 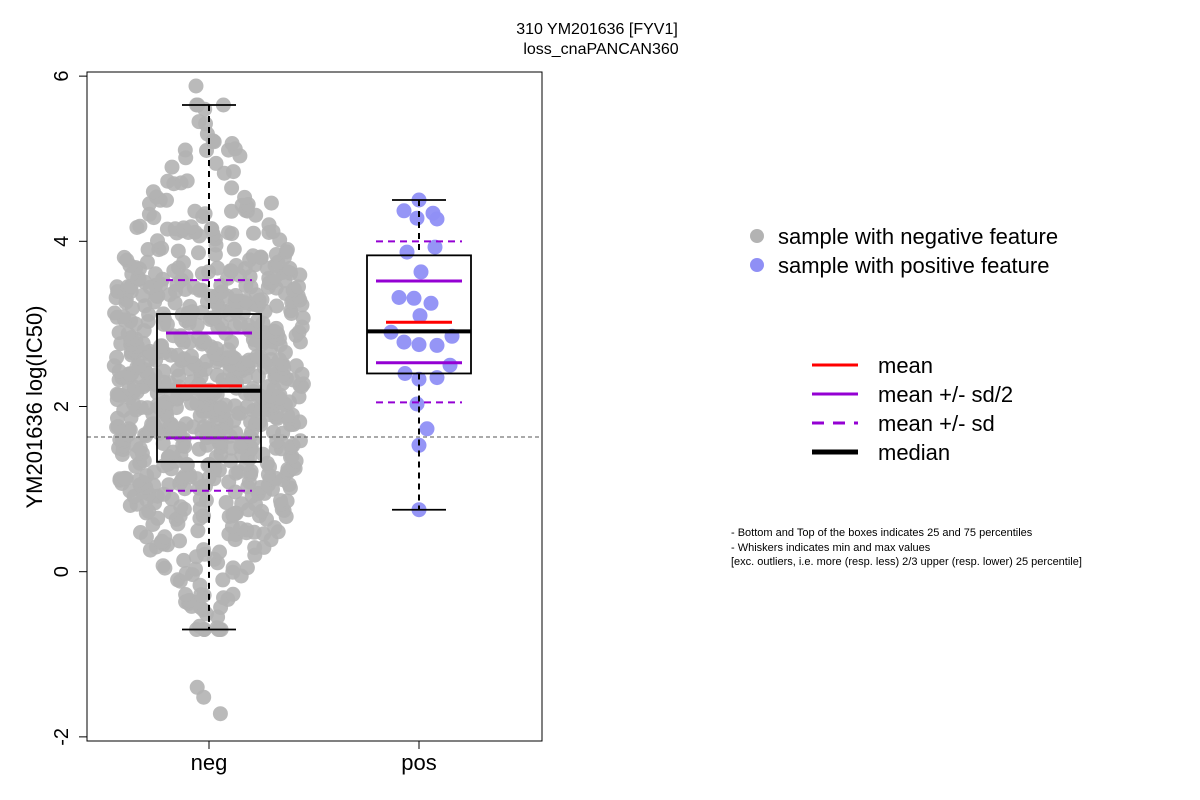 I want to click on y-tick-label: 0, so click(x=62, y=571).